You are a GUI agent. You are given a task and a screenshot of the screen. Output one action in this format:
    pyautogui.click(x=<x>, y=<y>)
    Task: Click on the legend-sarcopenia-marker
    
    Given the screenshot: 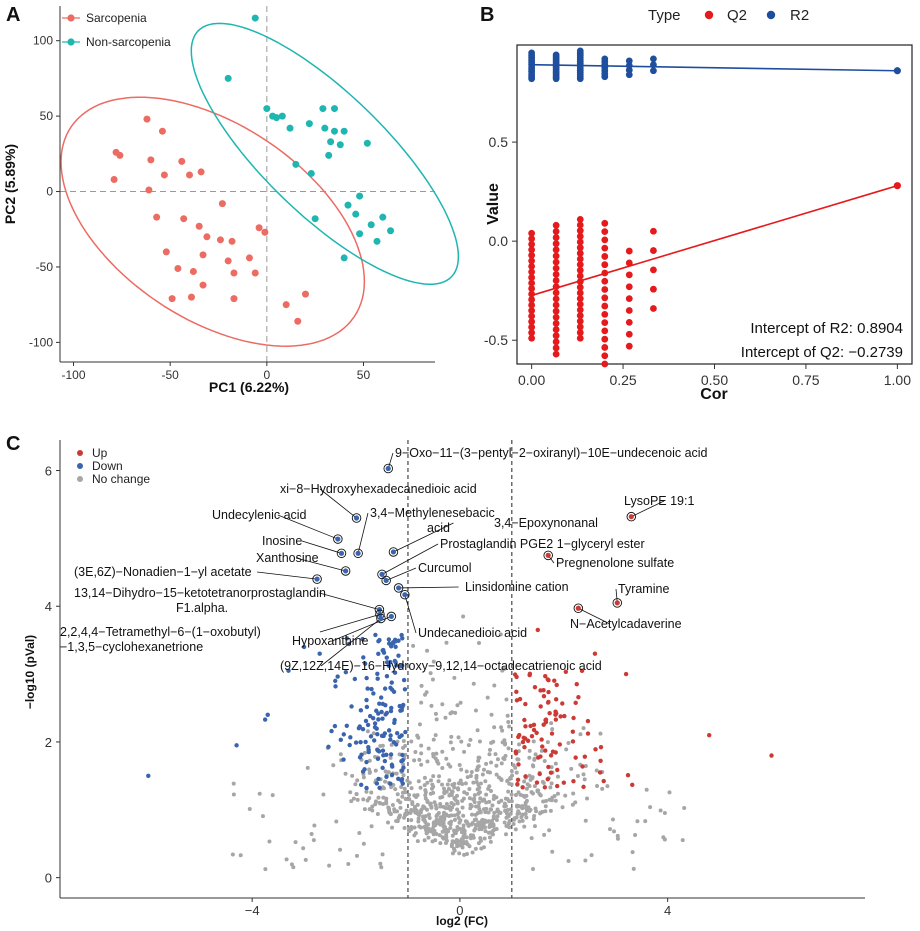 What is the action you would take?
    pyautogui.click(x=71, y=18)
    